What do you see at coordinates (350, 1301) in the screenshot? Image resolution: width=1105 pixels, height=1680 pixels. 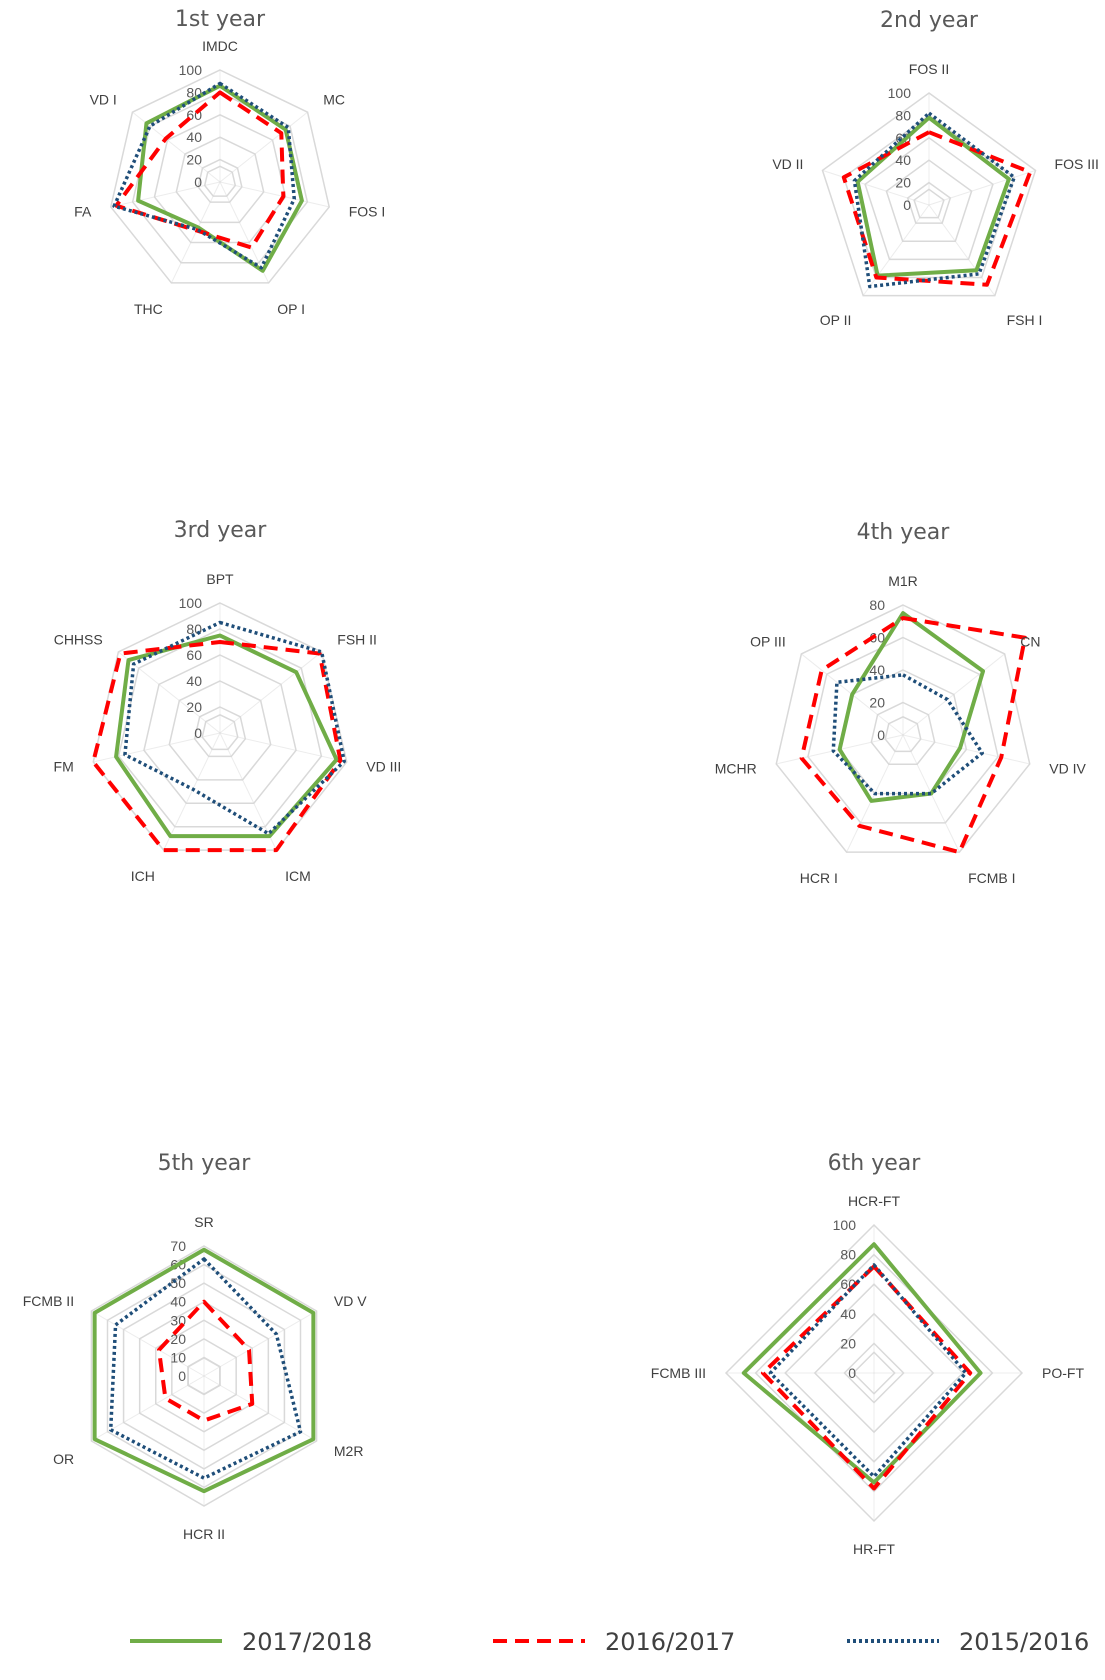 I see `category-label: VD V` at bounding box center [350, 1301].